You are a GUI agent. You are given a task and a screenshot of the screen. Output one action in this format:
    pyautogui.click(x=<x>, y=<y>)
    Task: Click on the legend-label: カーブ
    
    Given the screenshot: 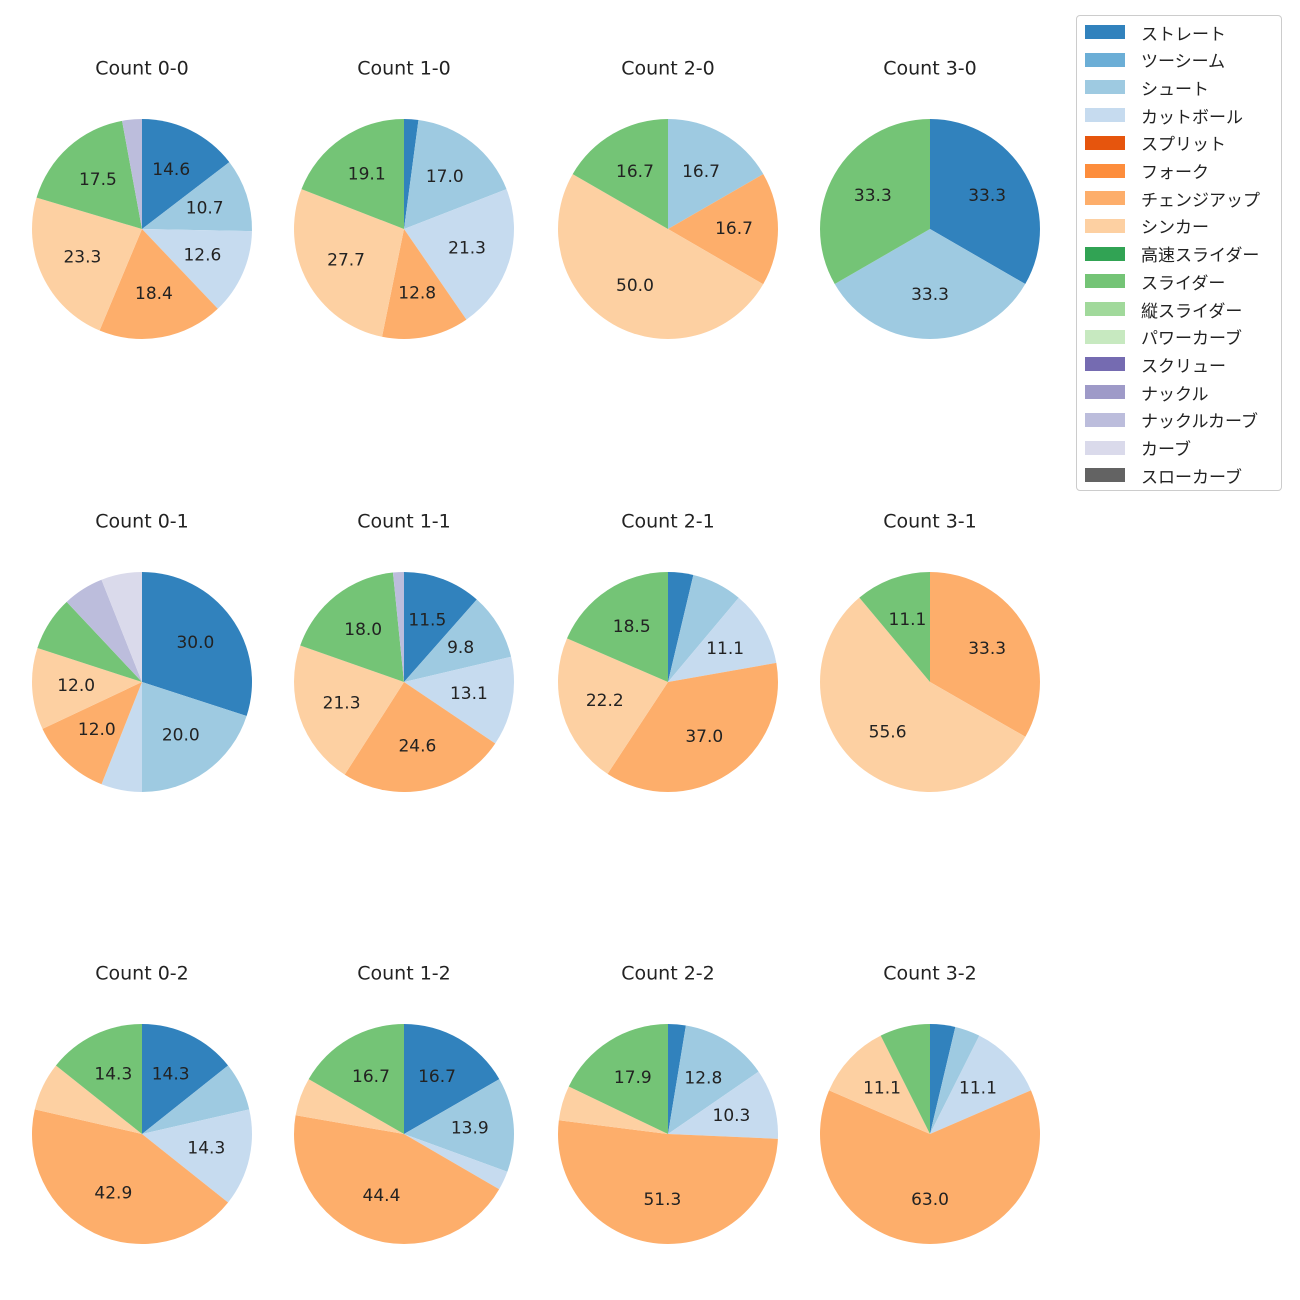 What is the action you would take?
    pyautogui.click(x=1166, y=450)
    